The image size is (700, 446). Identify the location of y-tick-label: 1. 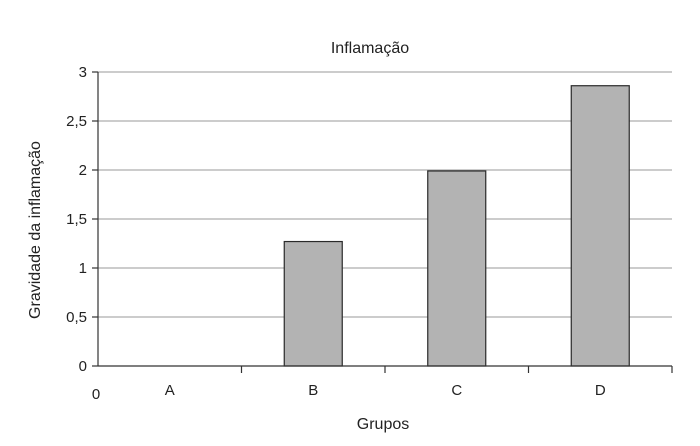
(83, 268).